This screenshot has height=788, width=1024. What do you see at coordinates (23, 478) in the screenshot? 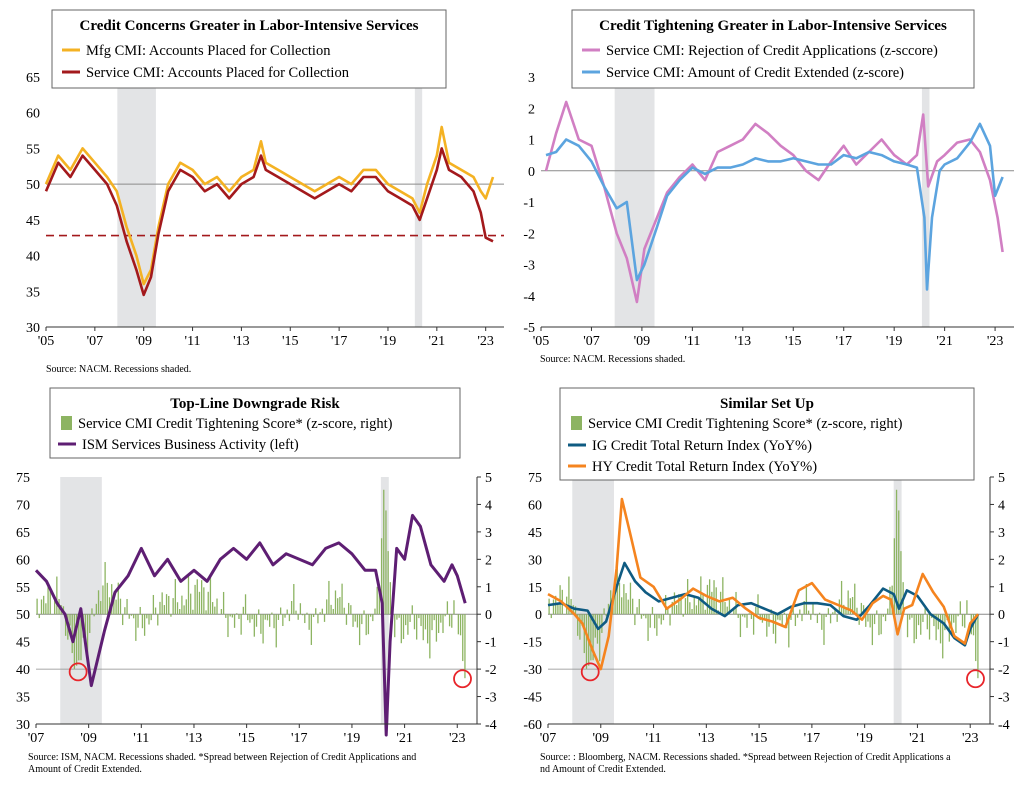
I see `y-tick-label: 75` at bounding box center [23, 478].